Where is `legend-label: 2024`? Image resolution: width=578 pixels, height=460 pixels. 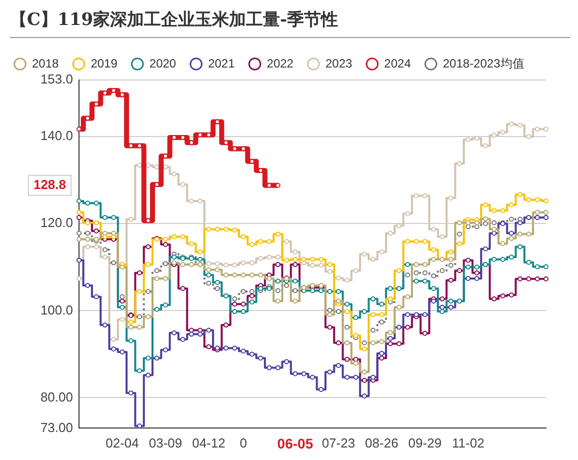
legend-label: 2024 is located at coordinates (398, 63).